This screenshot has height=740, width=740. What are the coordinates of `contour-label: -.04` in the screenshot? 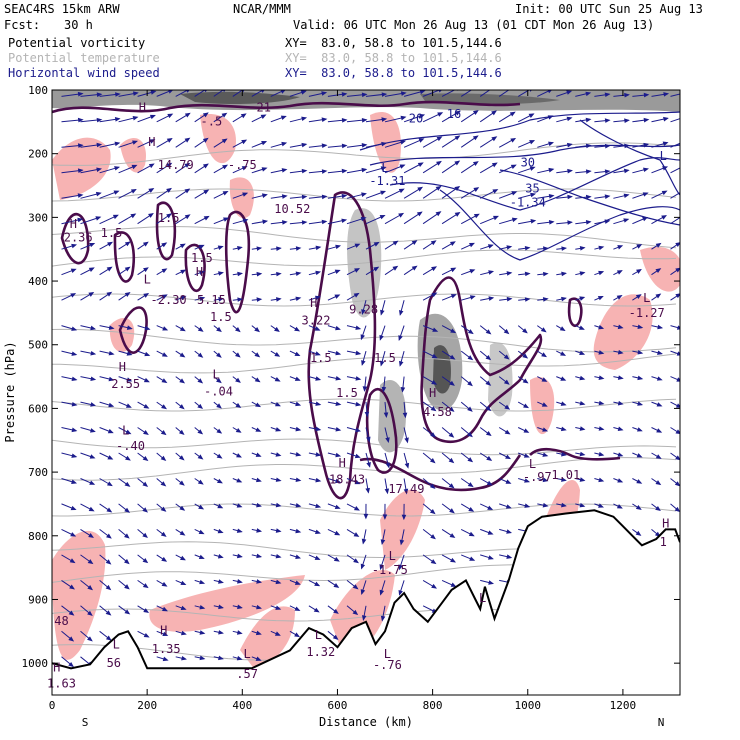 It's located at (218, 391).